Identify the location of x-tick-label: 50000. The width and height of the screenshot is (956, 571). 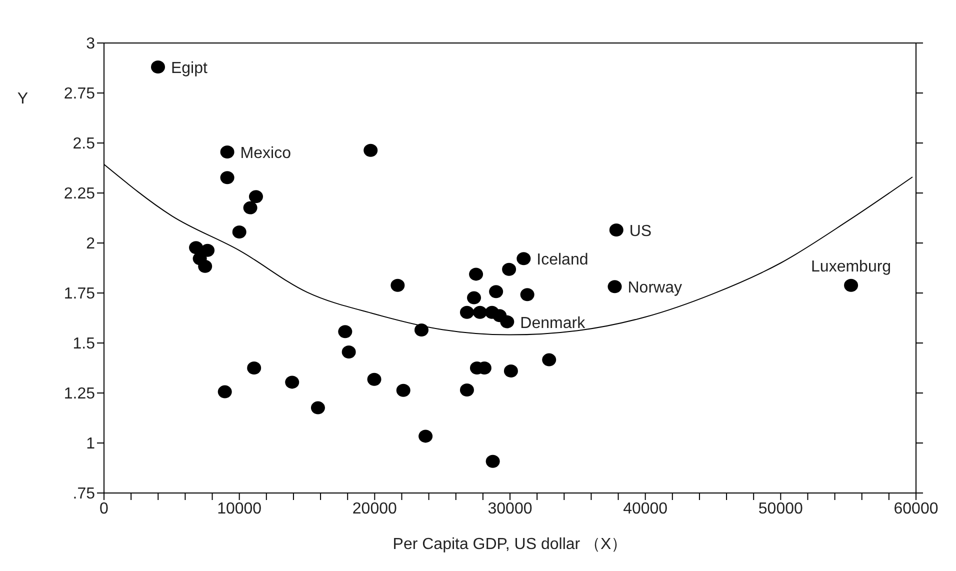
(781, 509).